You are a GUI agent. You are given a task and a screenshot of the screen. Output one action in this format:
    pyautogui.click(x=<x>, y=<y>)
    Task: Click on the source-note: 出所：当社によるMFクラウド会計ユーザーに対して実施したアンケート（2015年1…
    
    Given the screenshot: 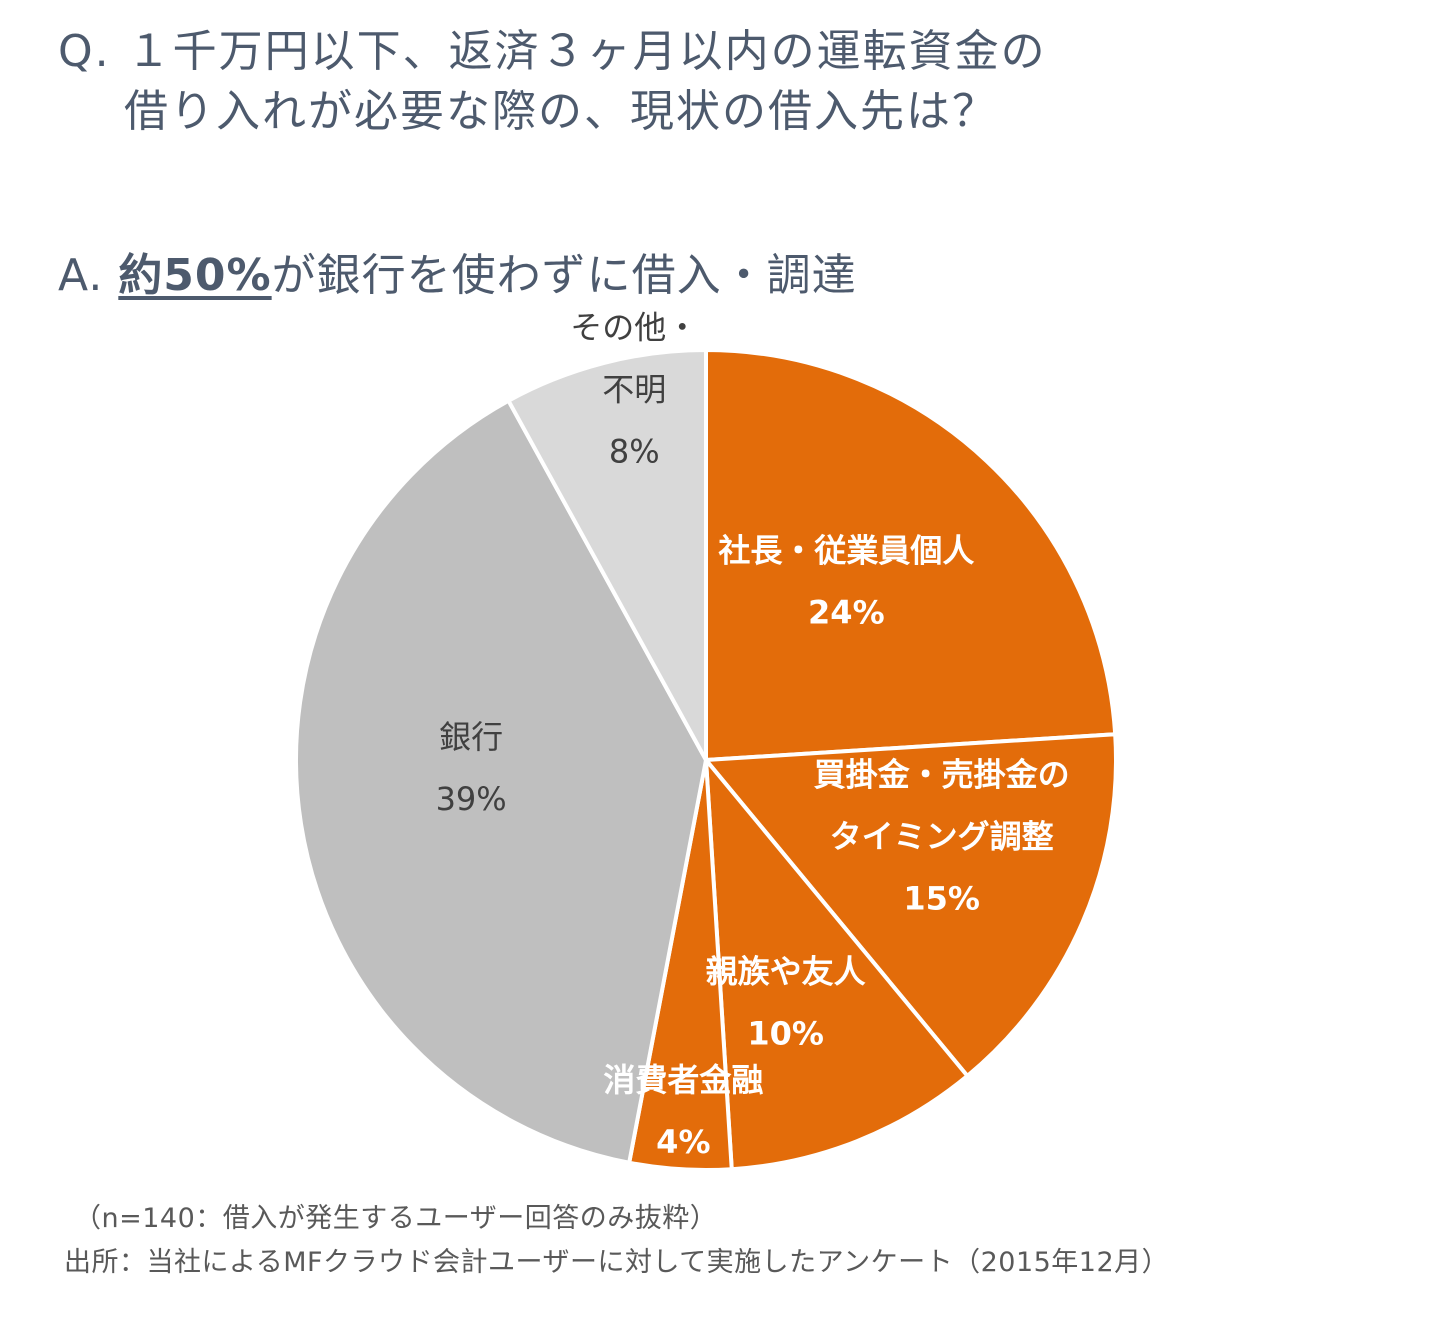 What is the action you would take?
    pyautogui.click(x=617, y=1262)
    